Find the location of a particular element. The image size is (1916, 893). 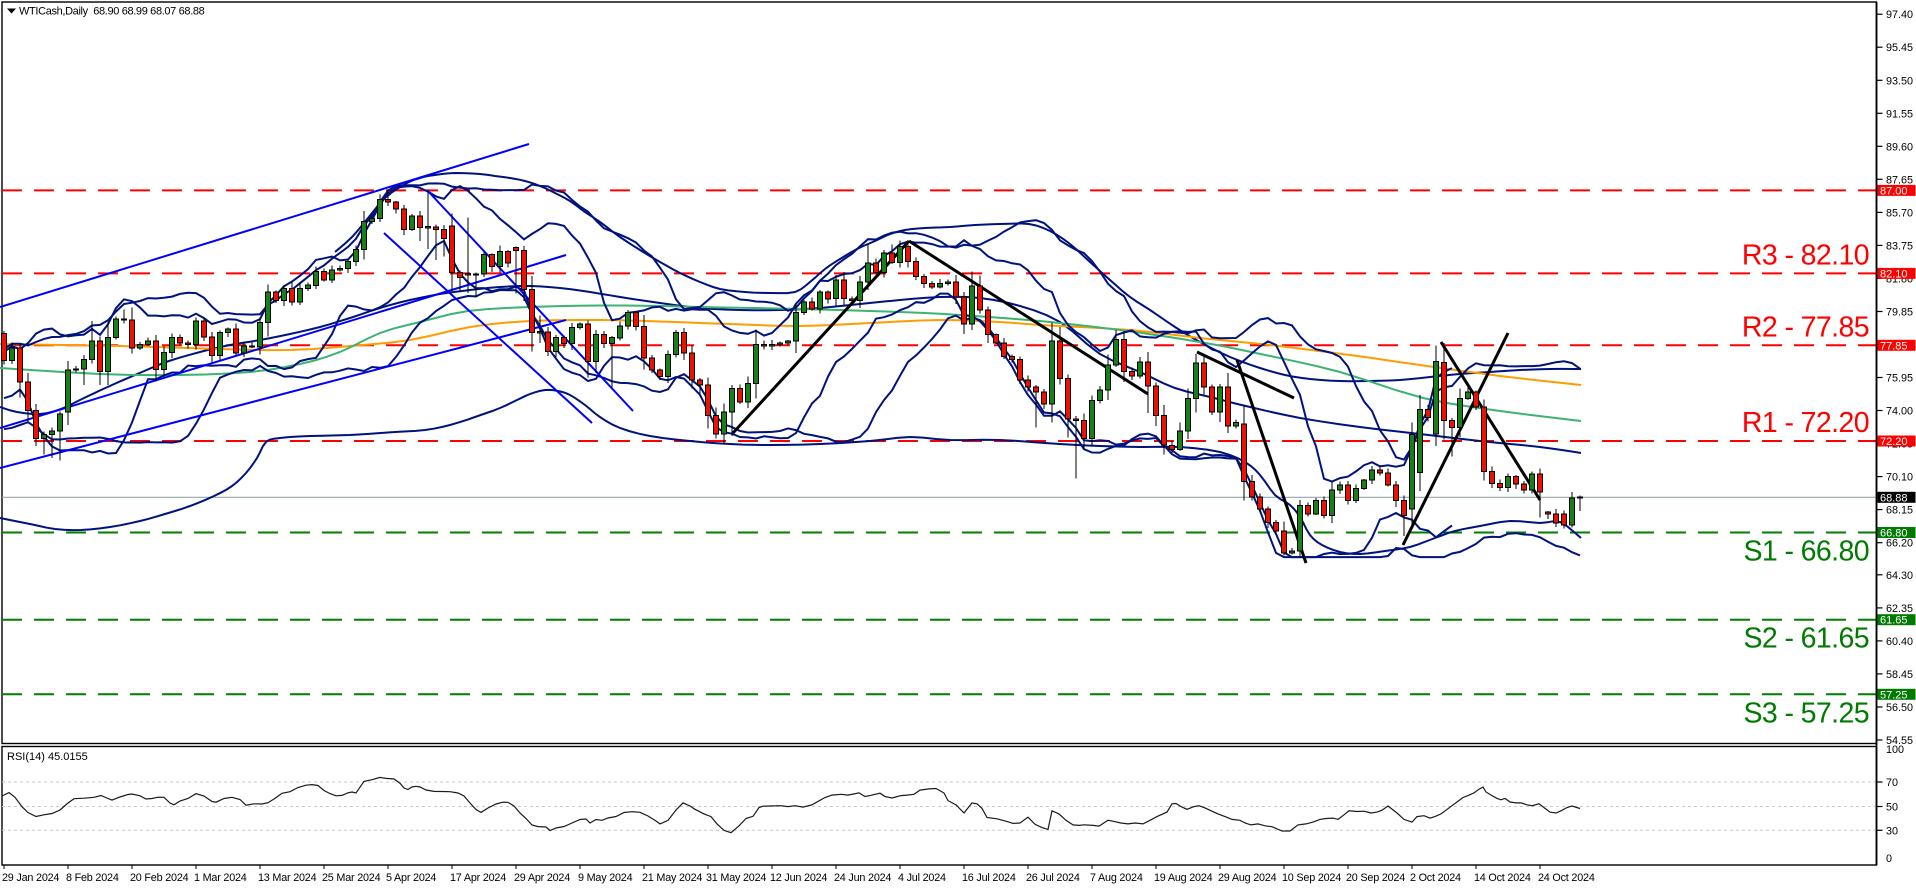

svg-text: 66.20 is located at coordinates (1899, 544).